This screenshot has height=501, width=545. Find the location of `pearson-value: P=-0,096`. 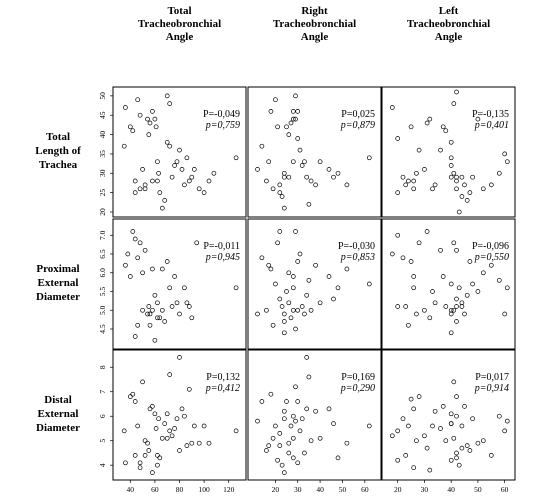

pearson-value: P=-0,096 is located at coordinates (490, 246).